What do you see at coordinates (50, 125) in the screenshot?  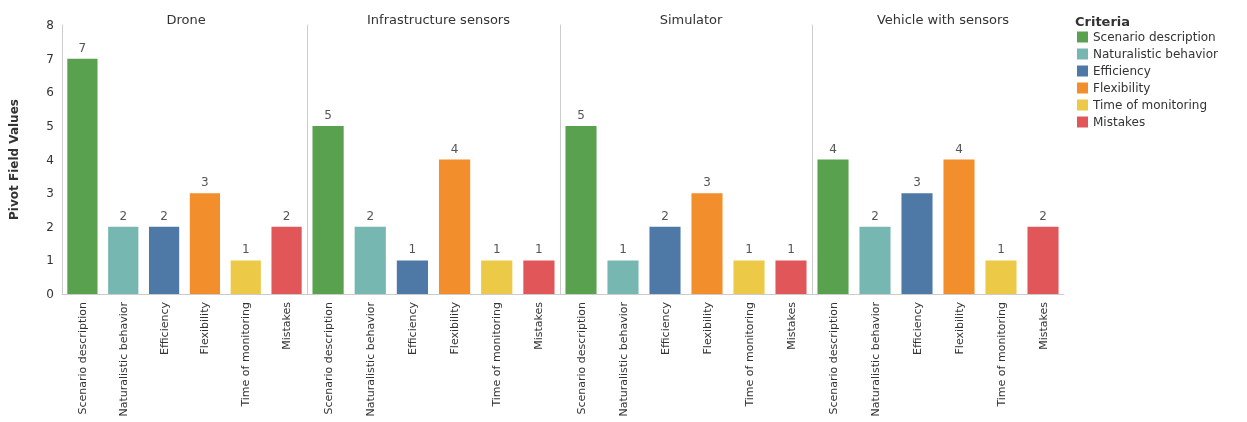 I see `y-tick-label: 5` at bounding box center [50, 125].